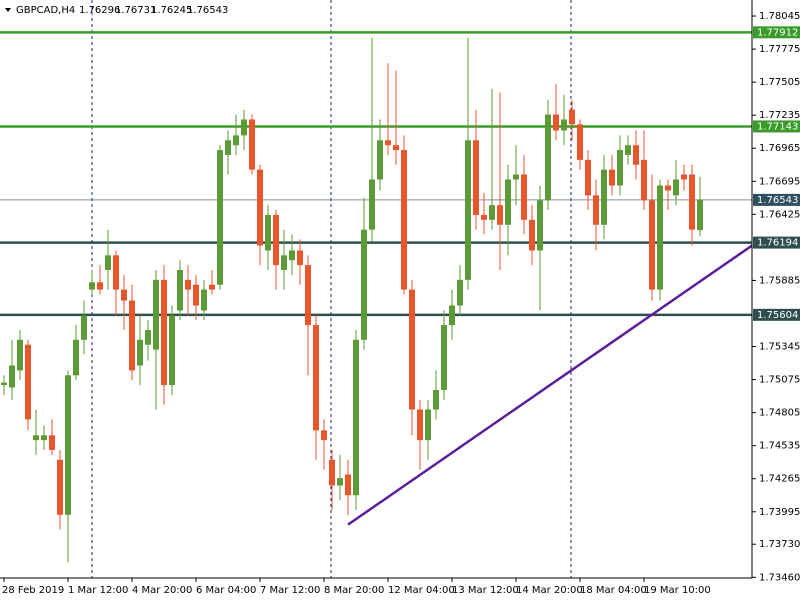  Describe the element at coordinates (779, 347) in the screenshot. I see `y-tick-label: 1.75345` at that location.